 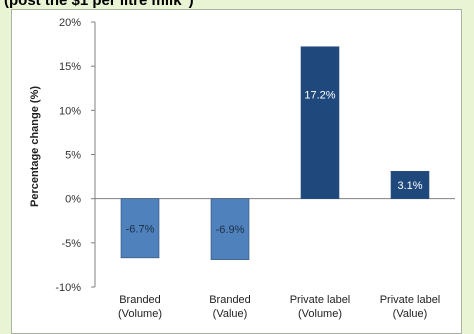 I want to click on y-tick-label: -5%, so click(x=71, y=244).